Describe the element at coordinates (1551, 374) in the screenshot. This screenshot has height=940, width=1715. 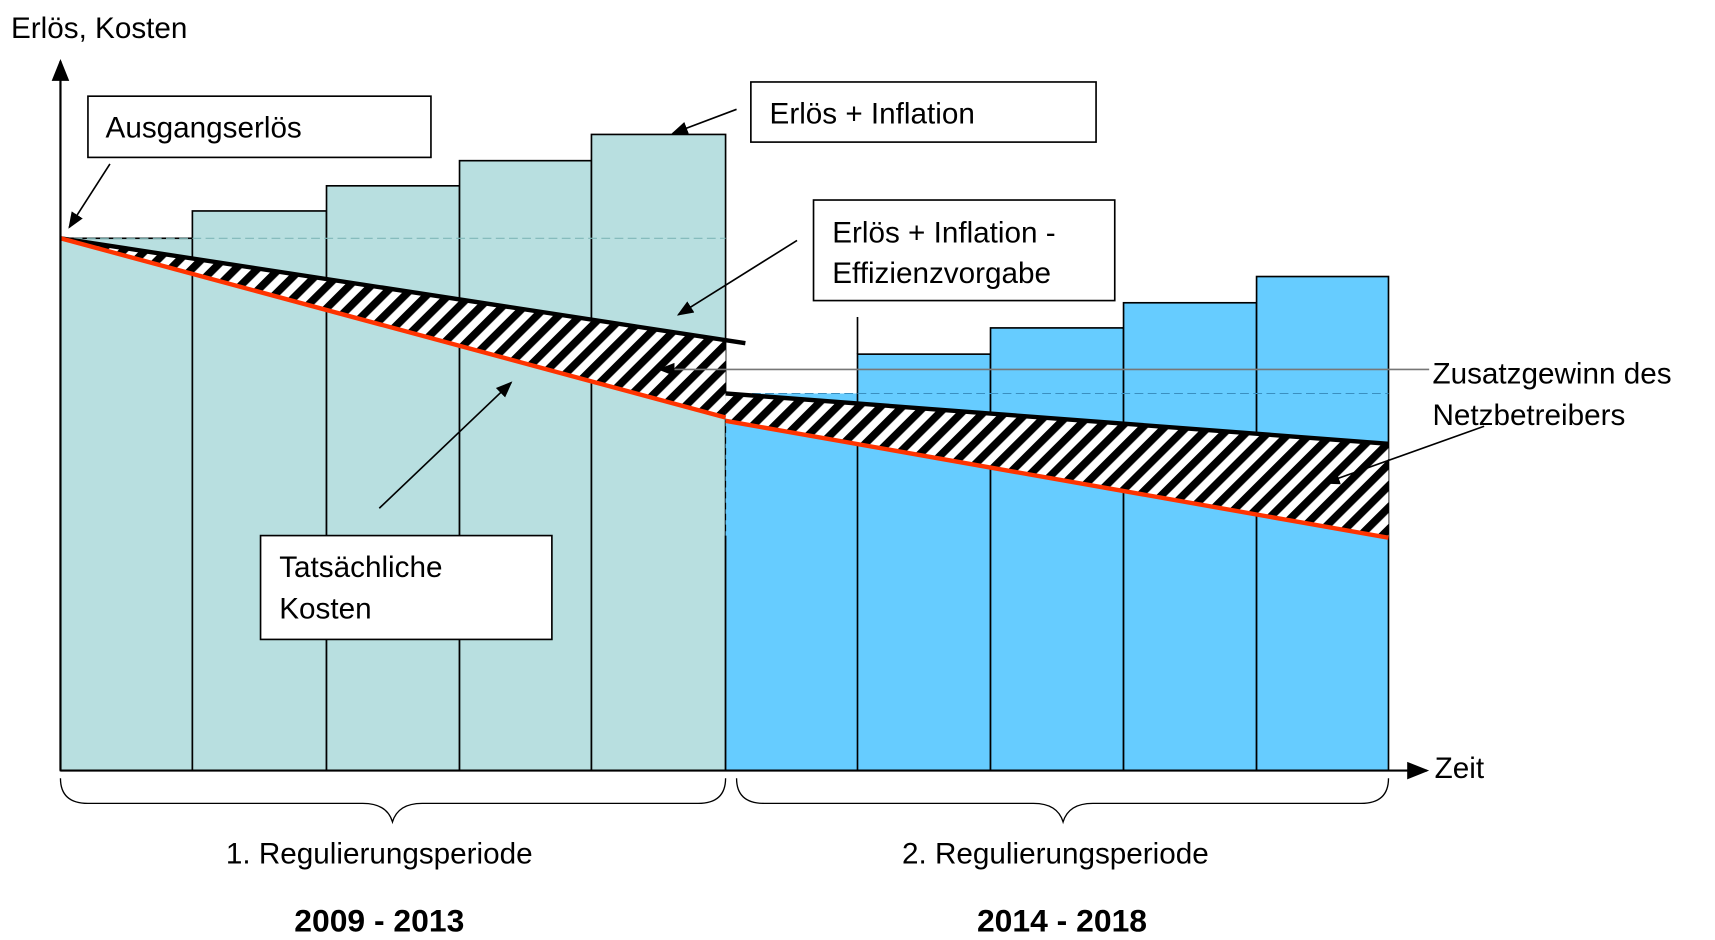
I see `annotation: Zusatzgewinn des` at that location.